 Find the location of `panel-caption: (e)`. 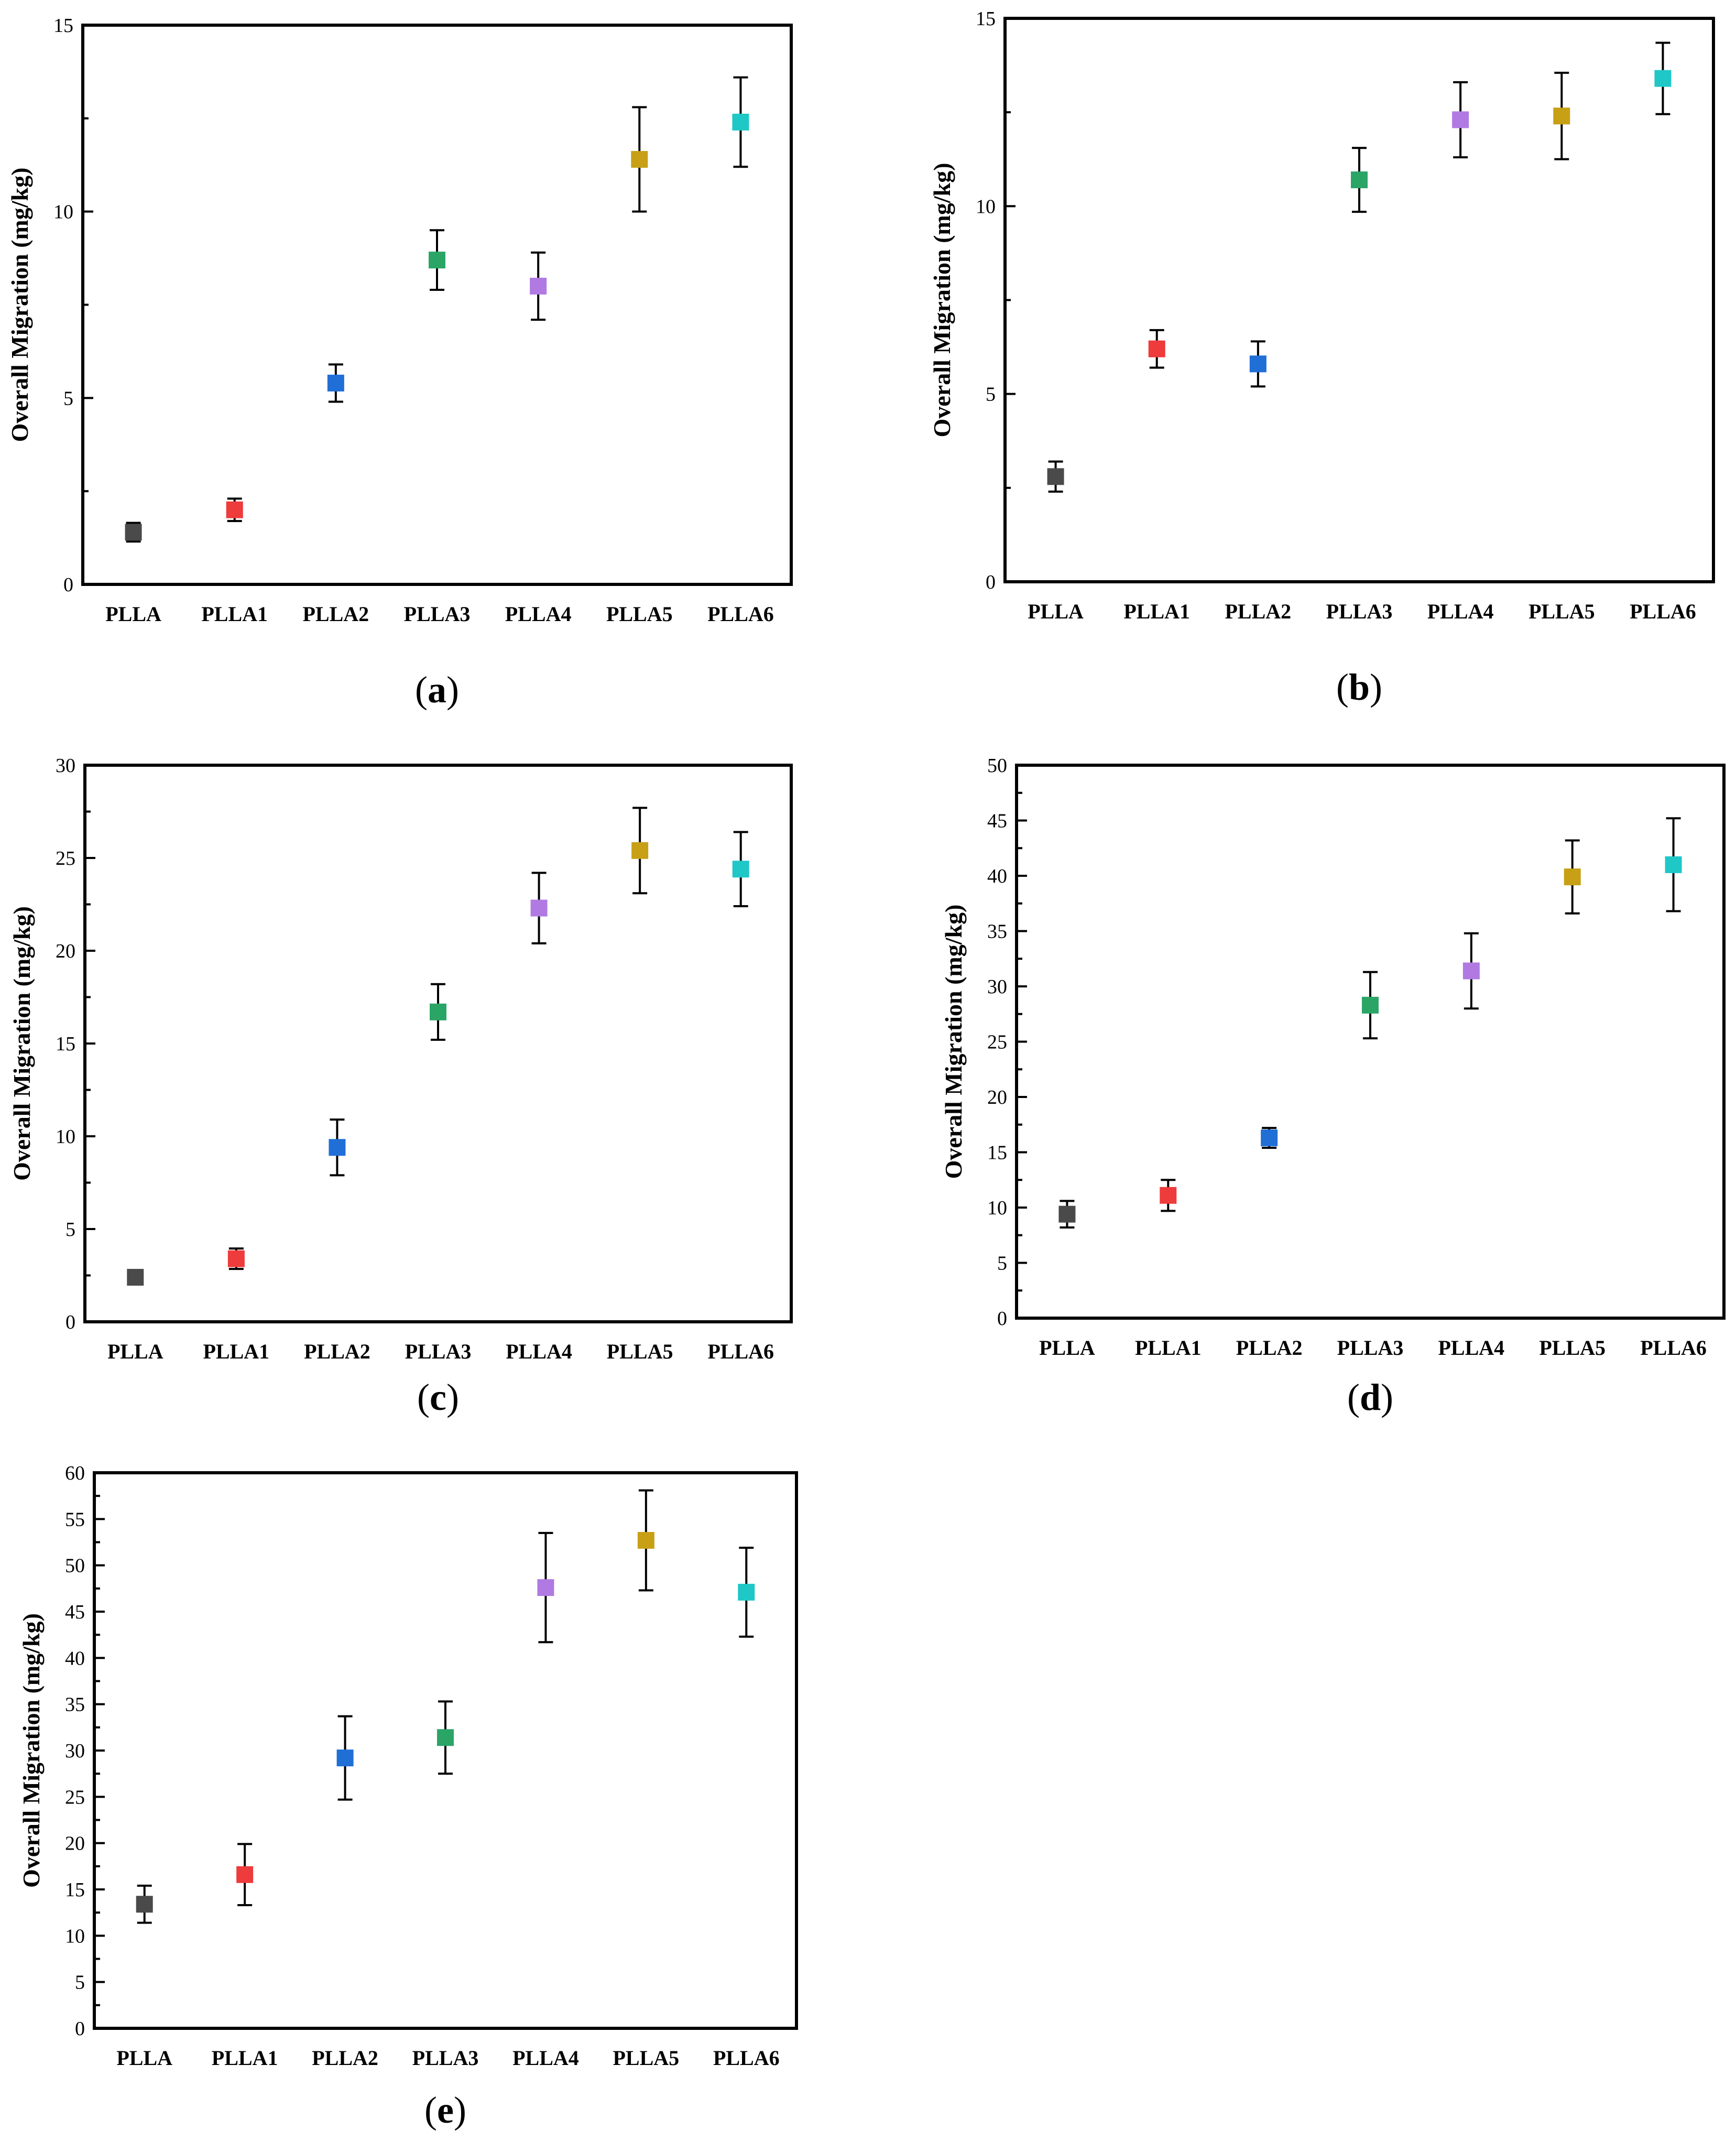

panel-caption: (e) is located at coordinates (445, 2110).